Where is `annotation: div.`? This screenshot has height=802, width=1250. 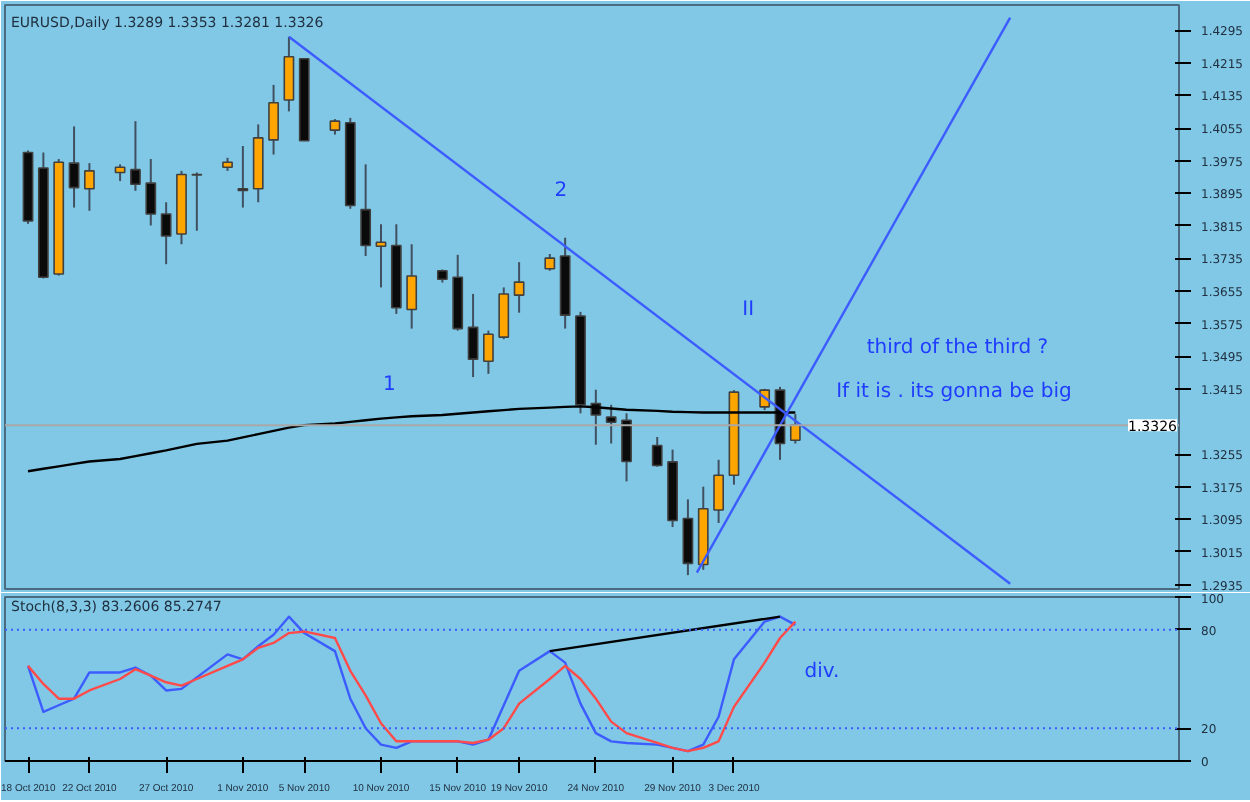 annotation: div. is located at coordinates (822, 671).